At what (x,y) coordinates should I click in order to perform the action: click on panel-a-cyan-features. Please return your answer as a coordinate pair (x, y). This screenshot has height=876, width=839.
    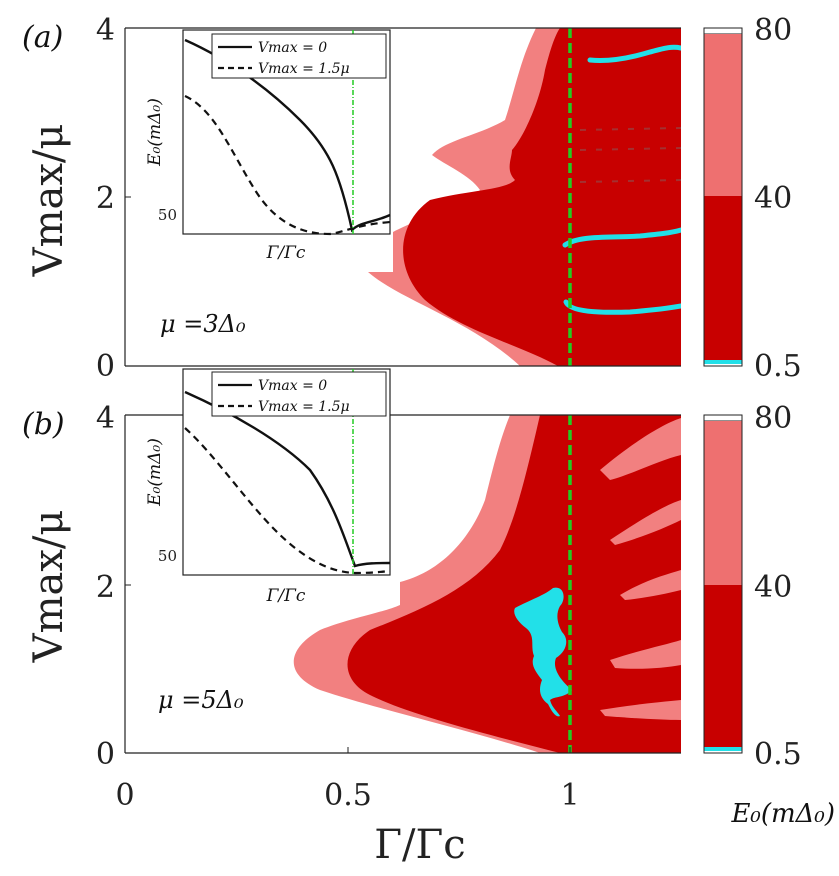
    Looking at the image, I should click on (621, 179).